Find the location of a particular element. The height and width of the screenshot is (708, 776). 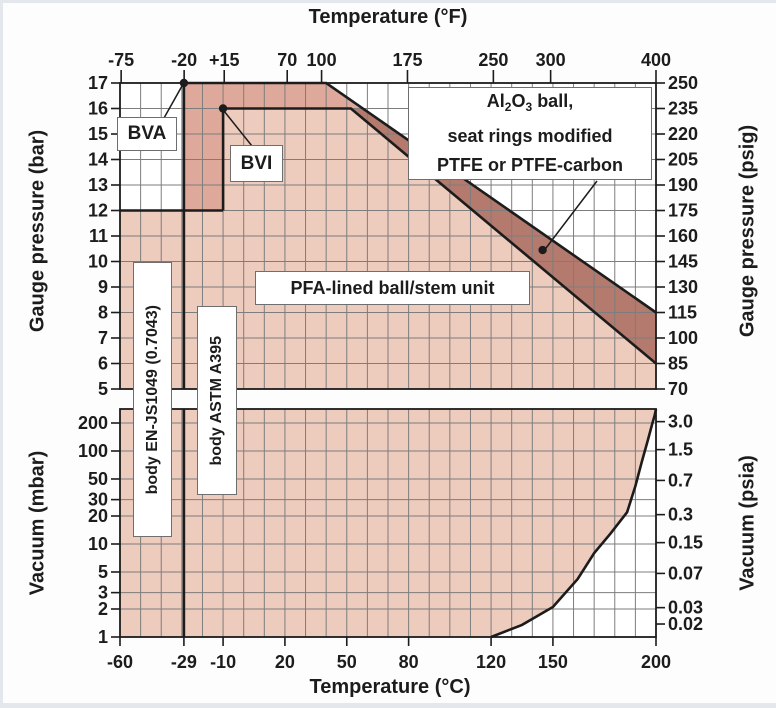

psia-tick-label: 1.5 is located at coordinates (680, 450).